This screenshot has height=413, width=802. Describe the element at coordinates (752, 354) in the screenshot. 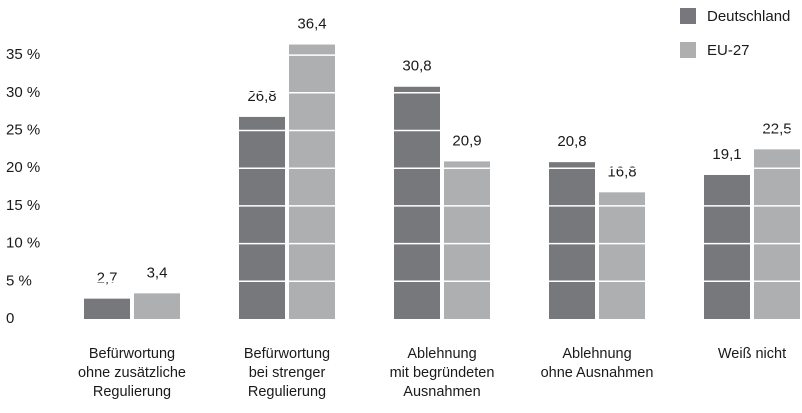

I see `x-tick-label: Weiß nicht` at that location.